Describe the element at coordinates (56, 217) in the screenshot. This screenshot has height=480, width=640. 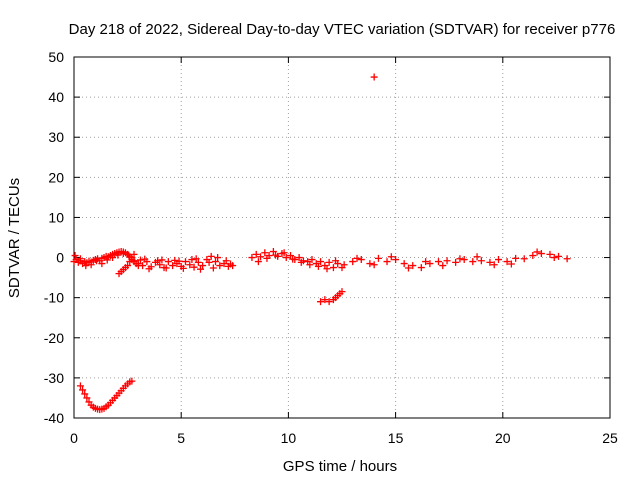
I see `y-tick-label: 10` at that location.